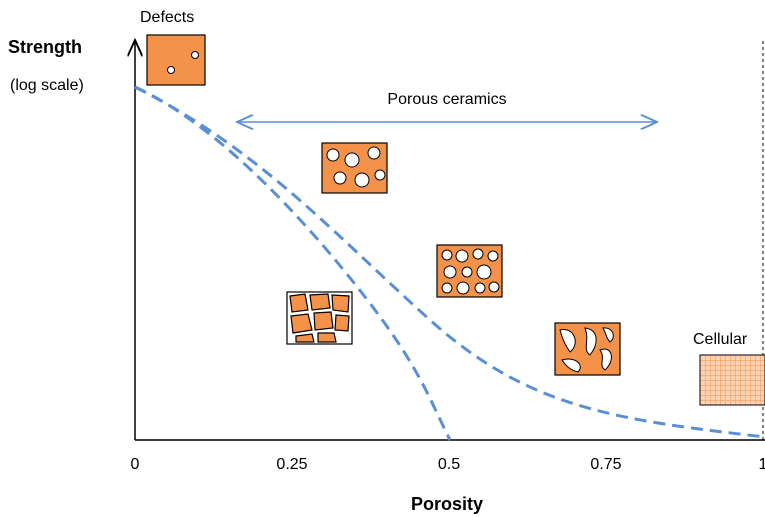 Image resolution: width=765 pixels, height=517 pixels. Describe the element at coordinates (176, 60) in the screenshot. I see `defects-icon` at that location.